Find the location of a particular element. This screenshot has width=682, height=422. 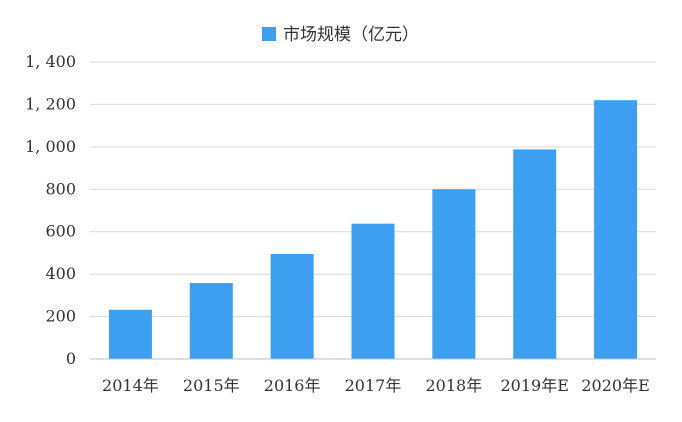

y-axis-tick-labels: 0 200 400 600 800 1, 000 1, 200 1, 400 is located at coordinates (50, 210).